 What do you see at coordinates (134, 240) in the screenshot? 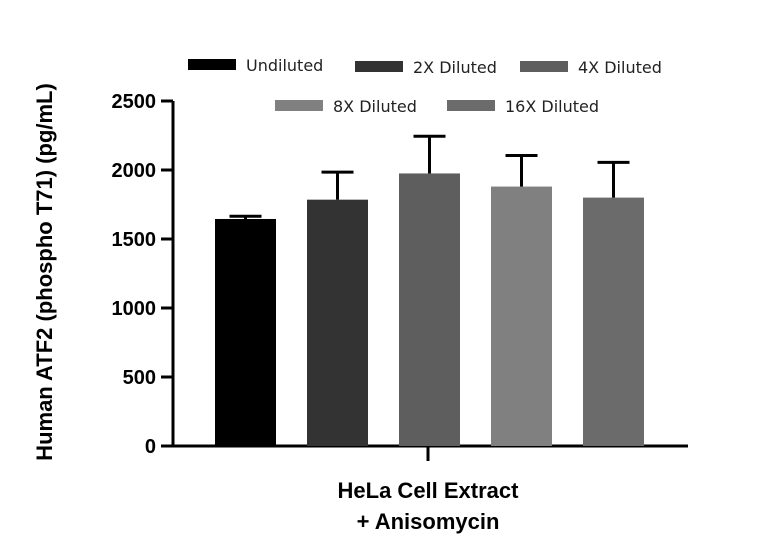
I see `y-tick-label: 1500` at bounding box center [134, 240].